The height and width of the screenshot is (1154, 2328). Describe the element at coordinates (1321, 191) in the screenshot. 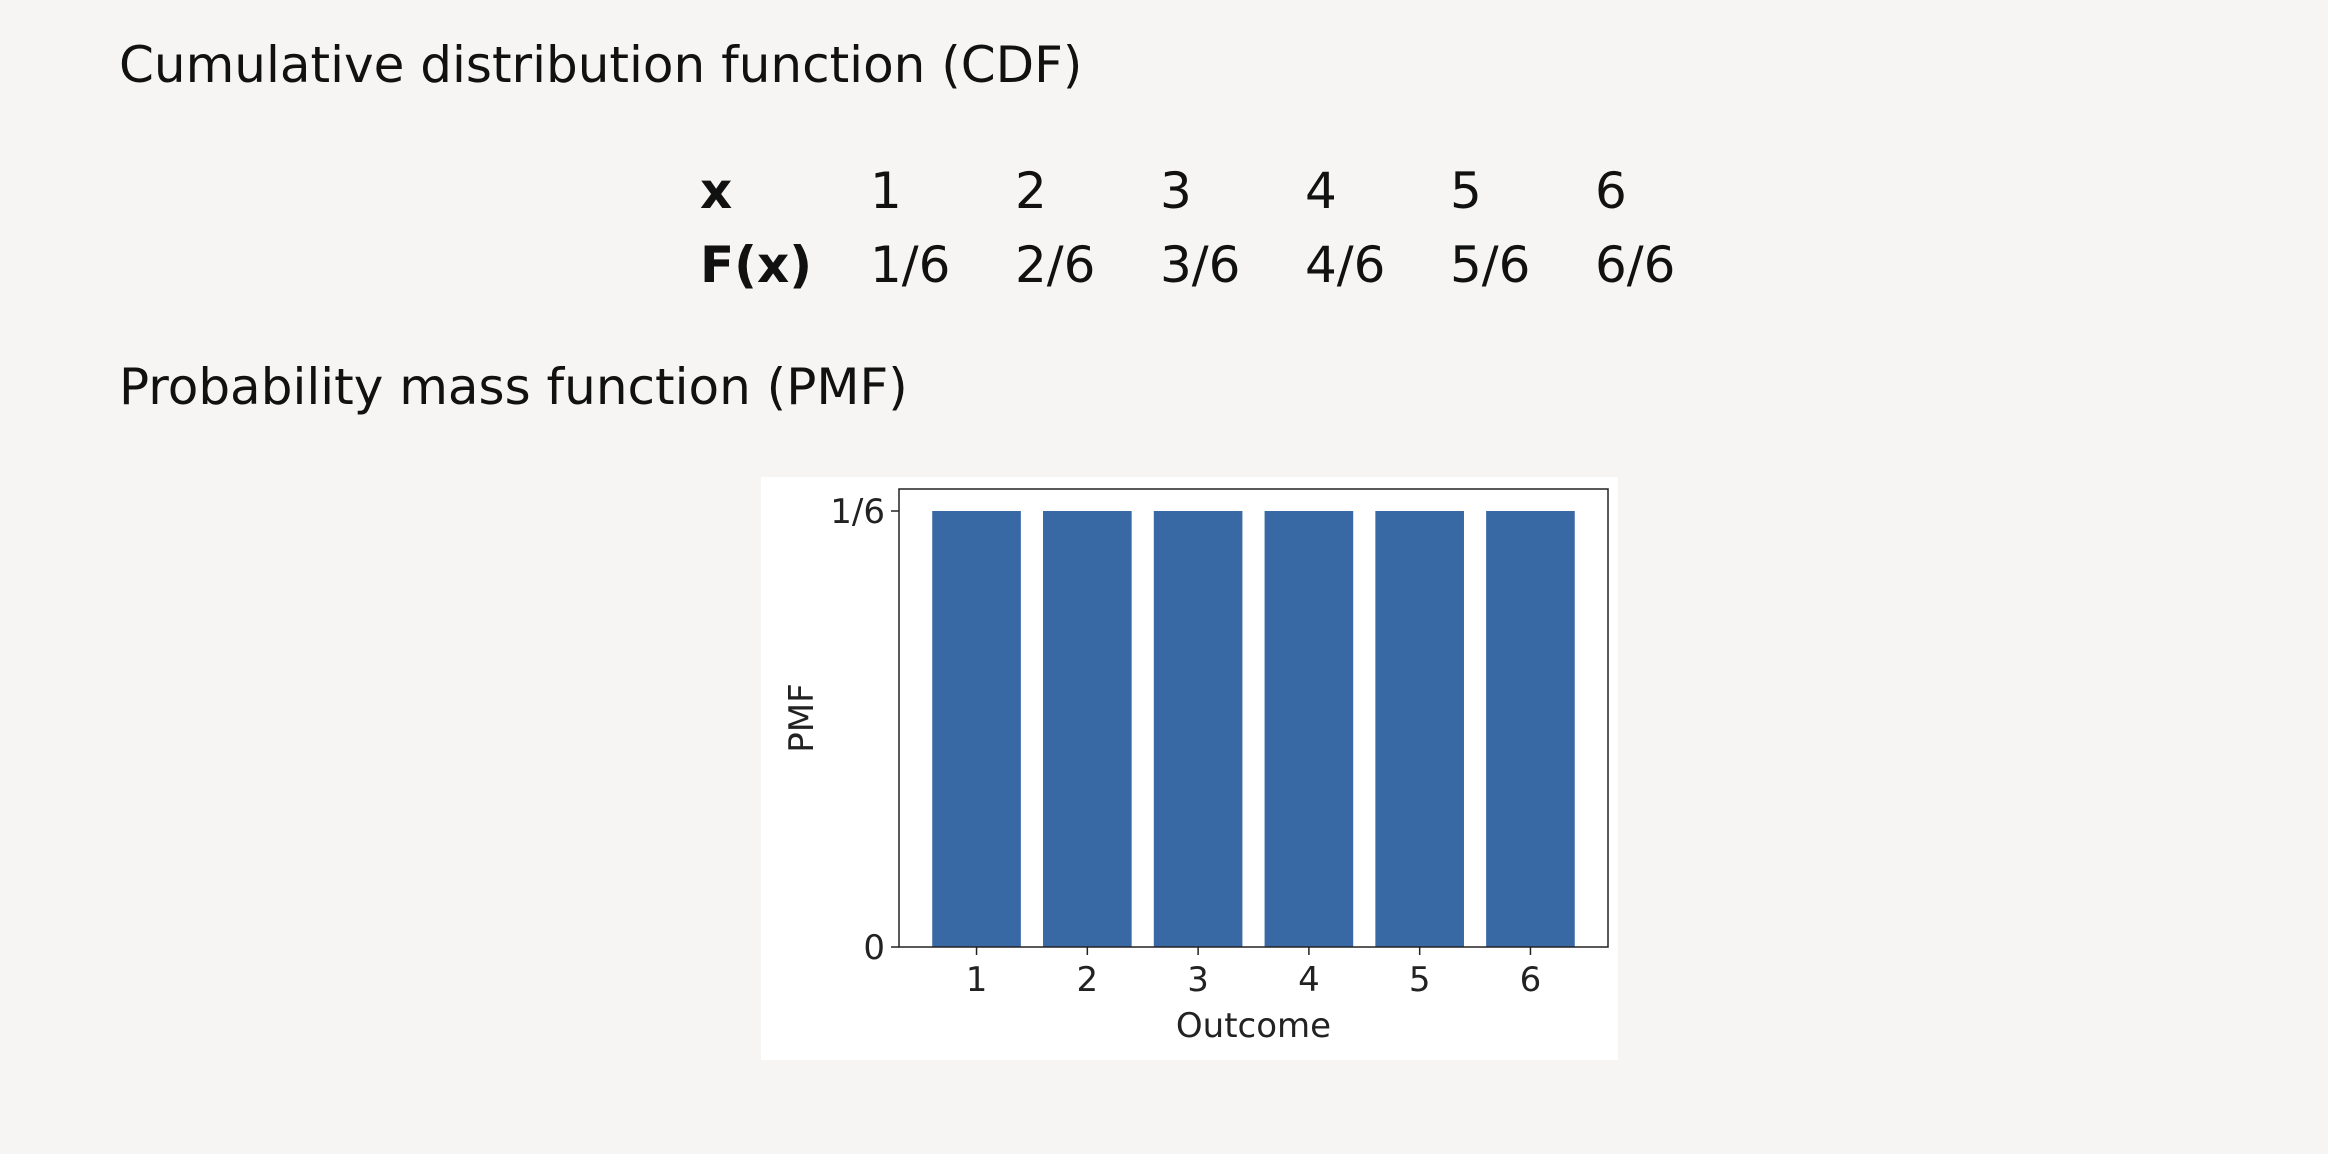

I see `cdf-x-value: 4` at that location.